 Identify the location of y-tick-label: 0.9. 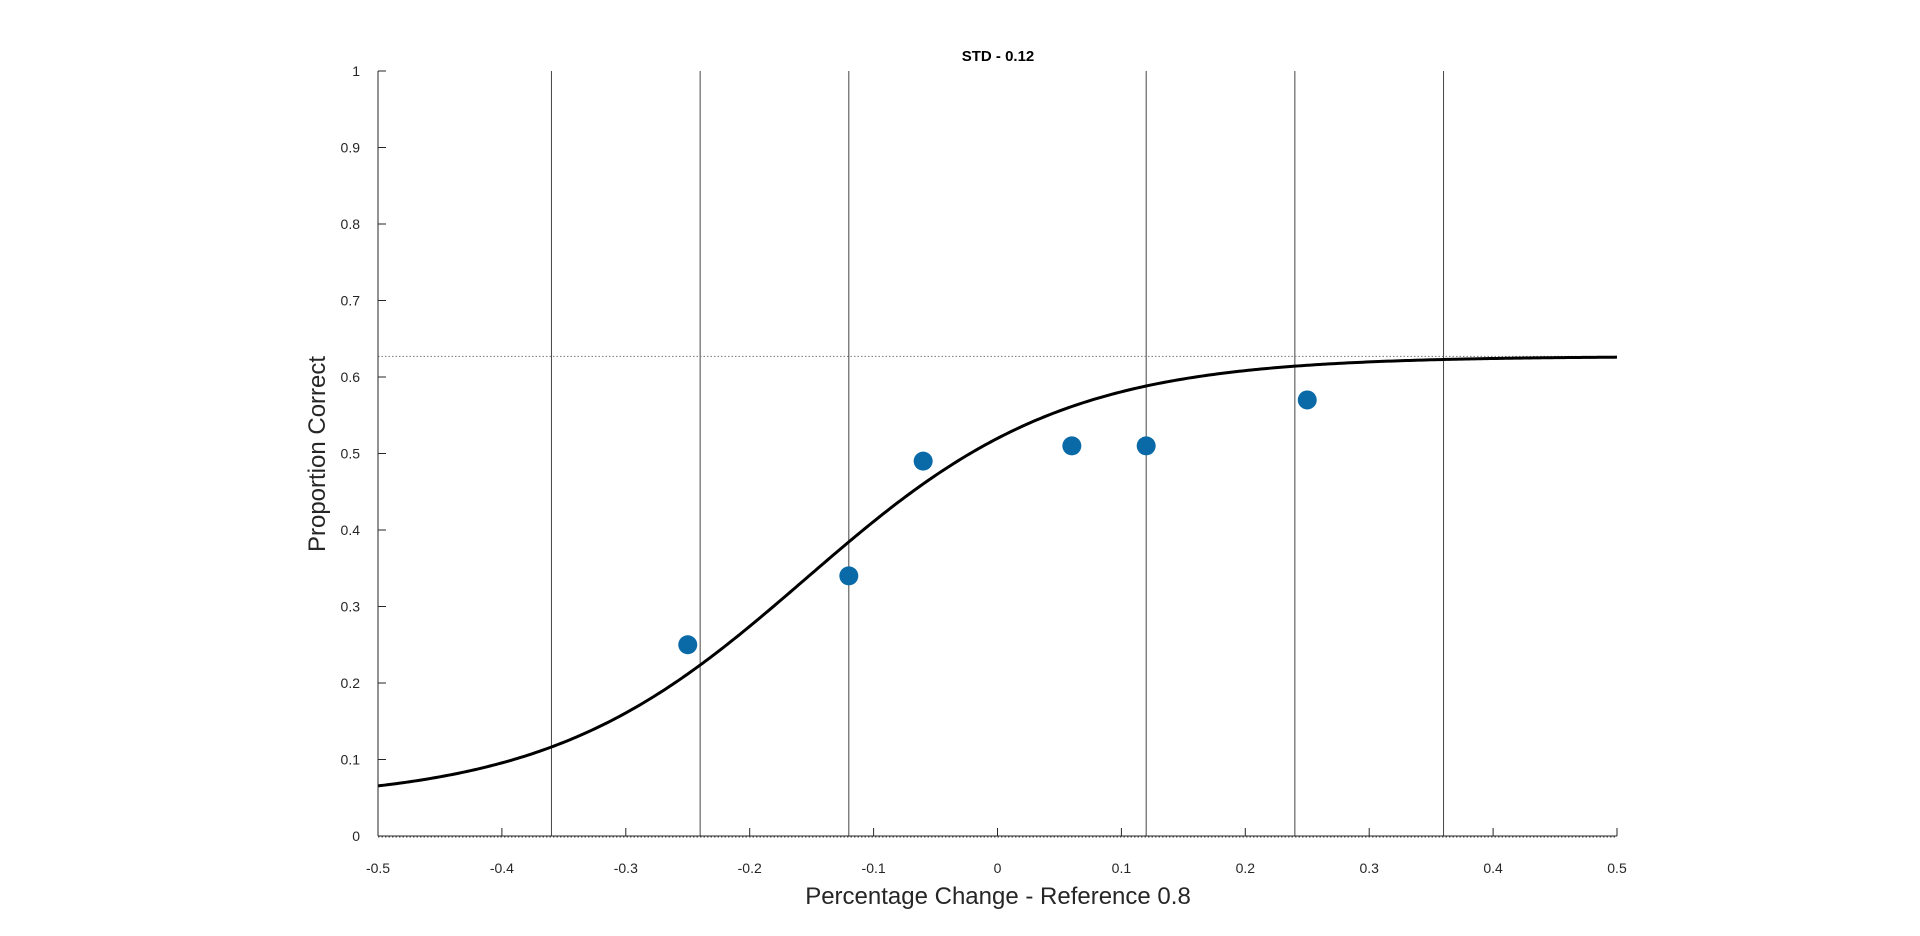
(351, 148).